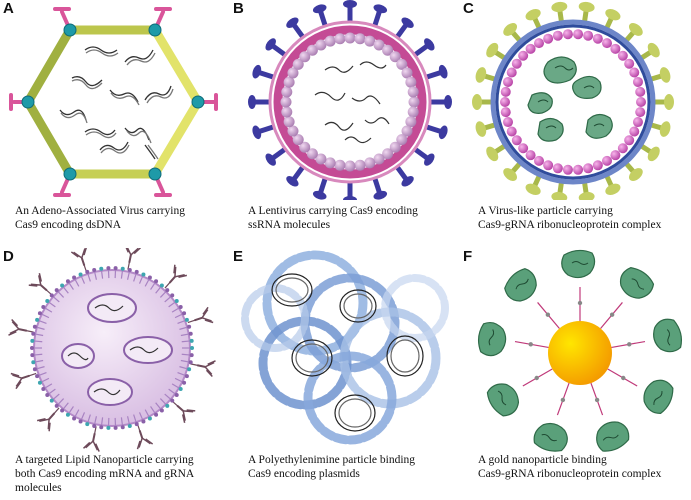  Describe the element at coordinates (8, 8) in the screenshot. I see `panel-letter-a: A` at that location.